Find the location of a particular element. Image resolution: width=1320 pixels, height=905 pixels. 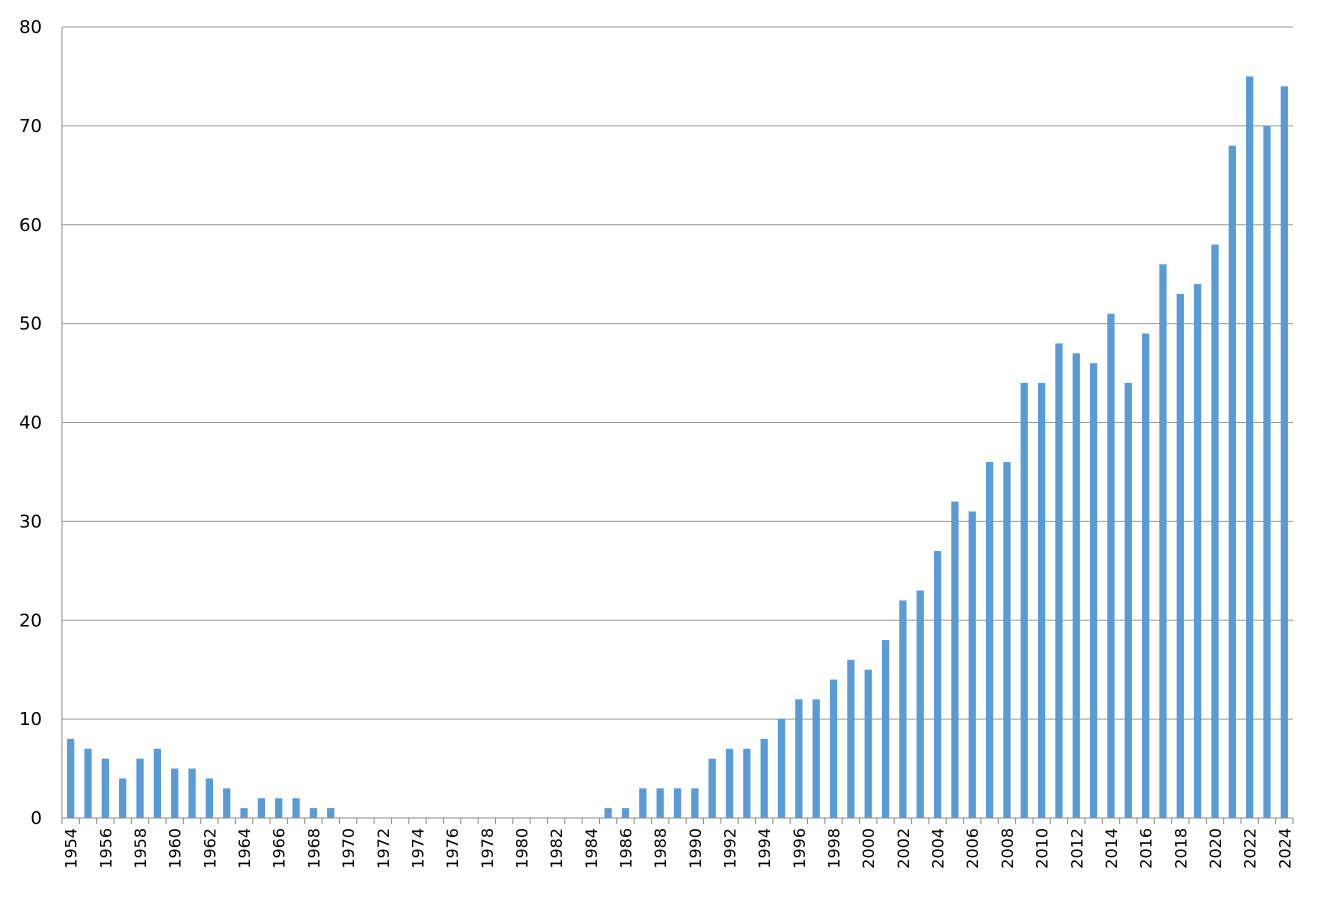

y-tick-label: 20 is located at coordinates (30, 620).